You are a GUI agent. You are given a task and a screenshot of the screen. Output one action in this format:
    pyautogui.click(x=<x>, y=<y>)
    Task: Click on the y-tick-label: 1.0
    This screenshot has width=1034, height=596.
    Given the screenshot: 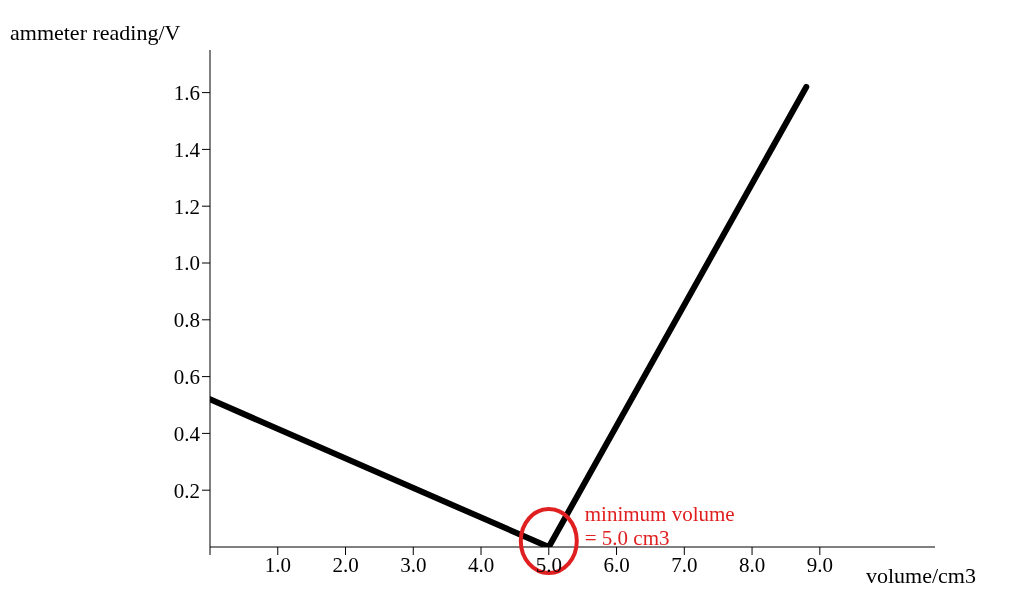 What is the action you would take?
    pyautogui.click(x=186, y=263)
    